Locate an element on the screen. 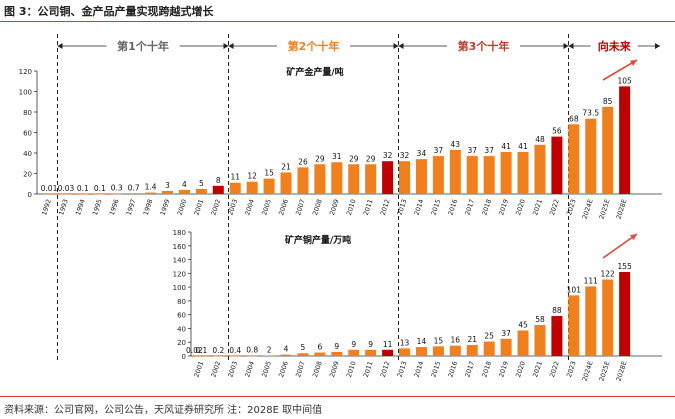 This screenshot has width=675, height=419. gold-x-tick-label: 2011 is located at coordinates (368, 207).